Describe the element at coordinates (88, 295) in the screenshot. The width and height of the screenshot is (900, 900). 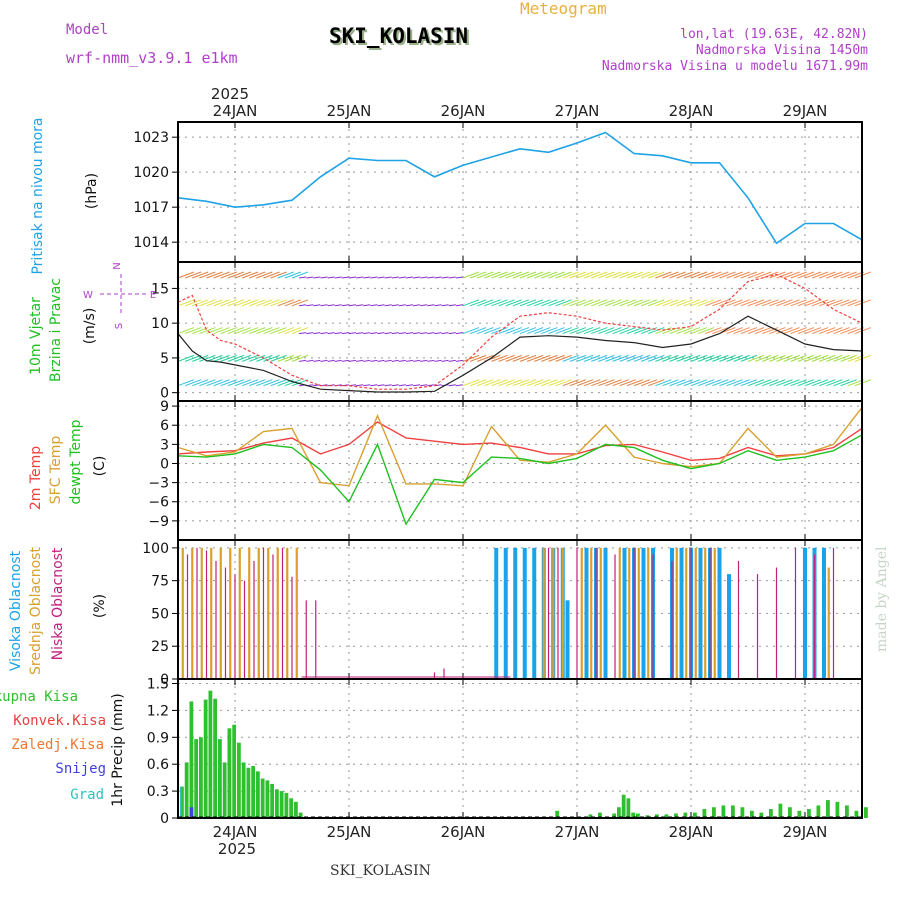
I see `compass-west: W` at that location.